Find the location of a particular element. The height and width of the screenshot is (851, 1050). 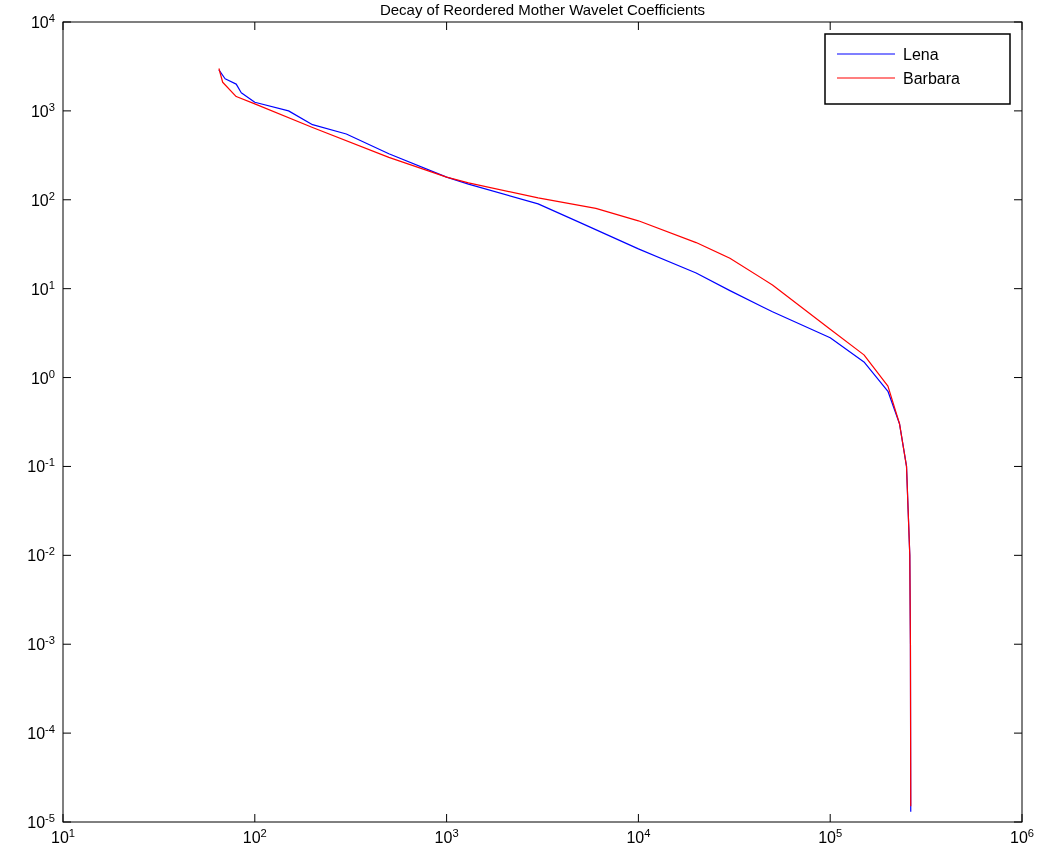

y-tick-label: 10$^{0}$ is located at coordinates (42, 377).